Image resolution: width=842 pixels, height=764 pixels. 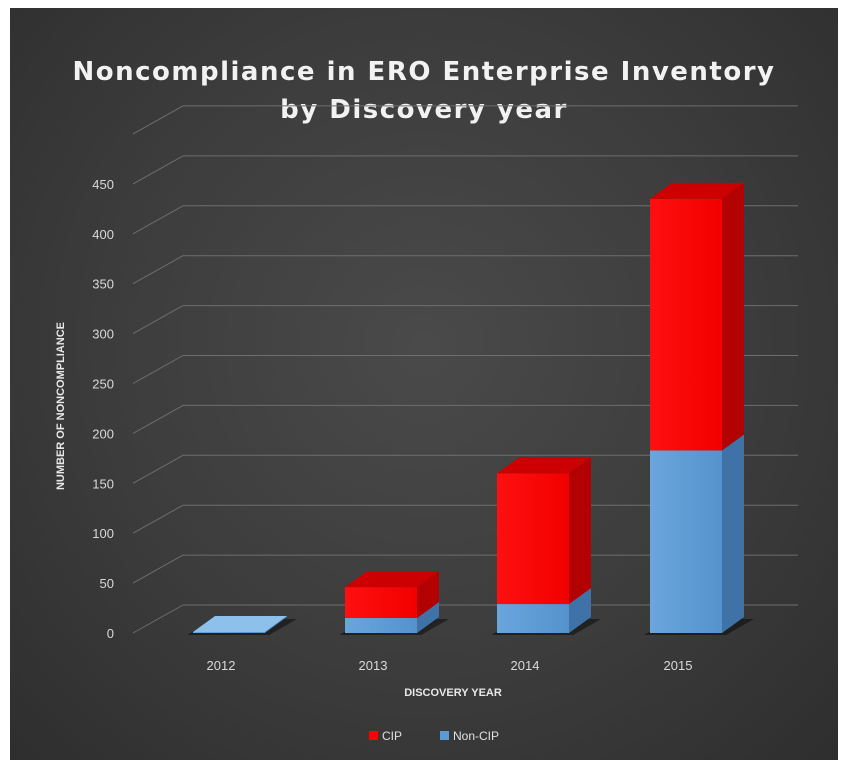 I want to click on bar-cip-2015-top, so click(x=697, y=190).